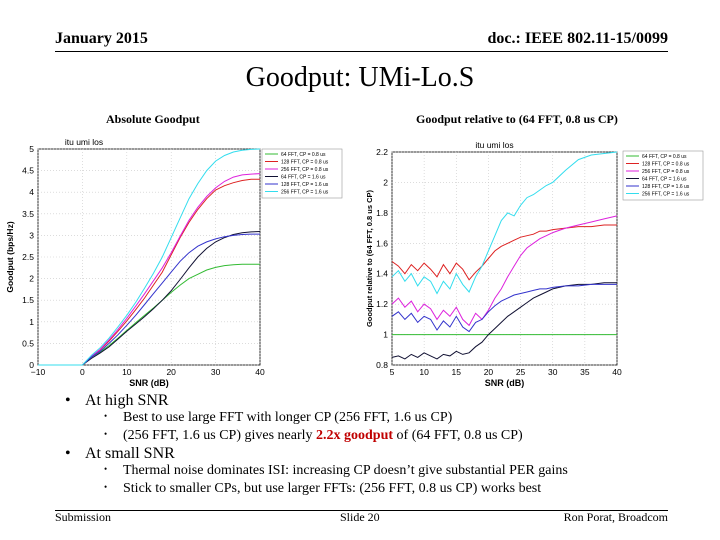 This screenshot has width=720, height=540. What do you see at coordinates (521, 372) in the screenshot?
I see `x-tick-label: 25` at bounding box center [521, 372].